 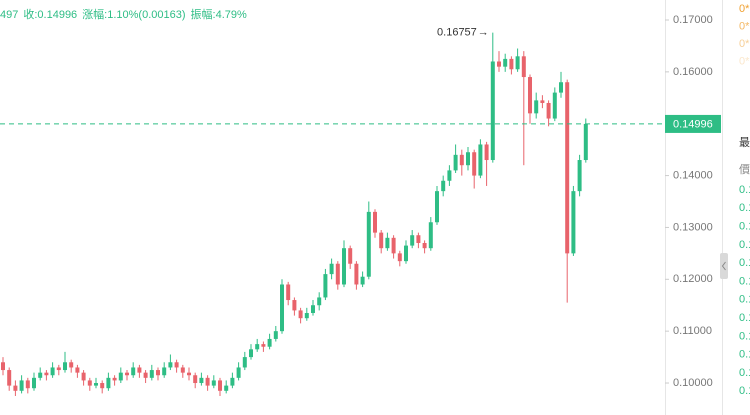 What do you see at coordinates (693, 383) in the screenshot?
I see `y-tick-label: 0.10000` at bounding box center [693, 383].